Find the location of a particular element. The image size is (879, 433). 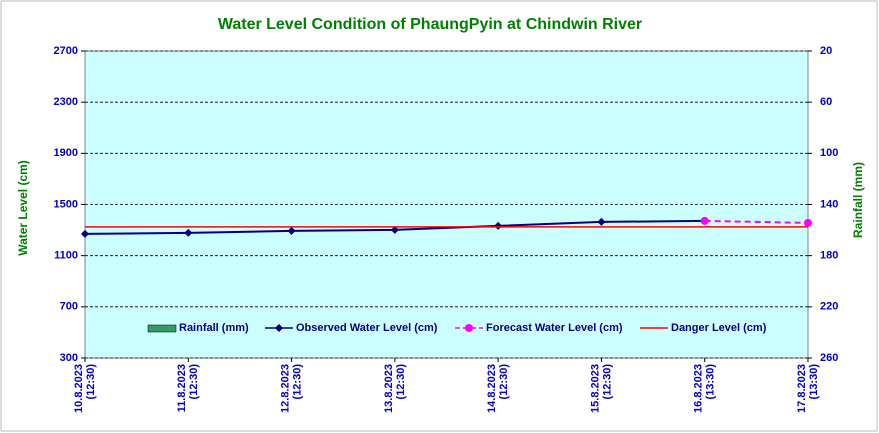

y-tick-label: 2700 is located at coordinates (66, 51).